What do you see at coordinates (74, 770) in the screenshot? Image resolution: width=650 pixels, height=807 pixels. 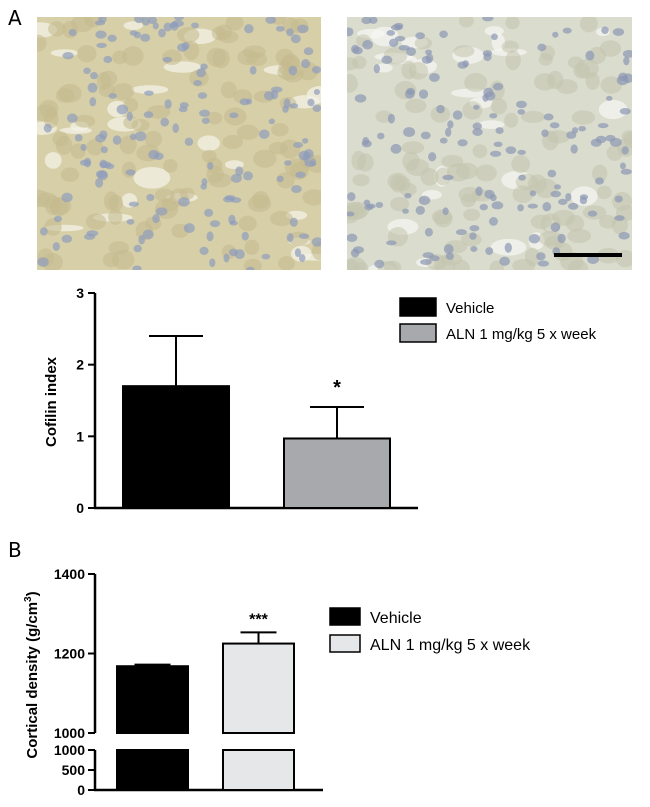 I see `y-tick-label: 500` at bounding box center [74, 770].